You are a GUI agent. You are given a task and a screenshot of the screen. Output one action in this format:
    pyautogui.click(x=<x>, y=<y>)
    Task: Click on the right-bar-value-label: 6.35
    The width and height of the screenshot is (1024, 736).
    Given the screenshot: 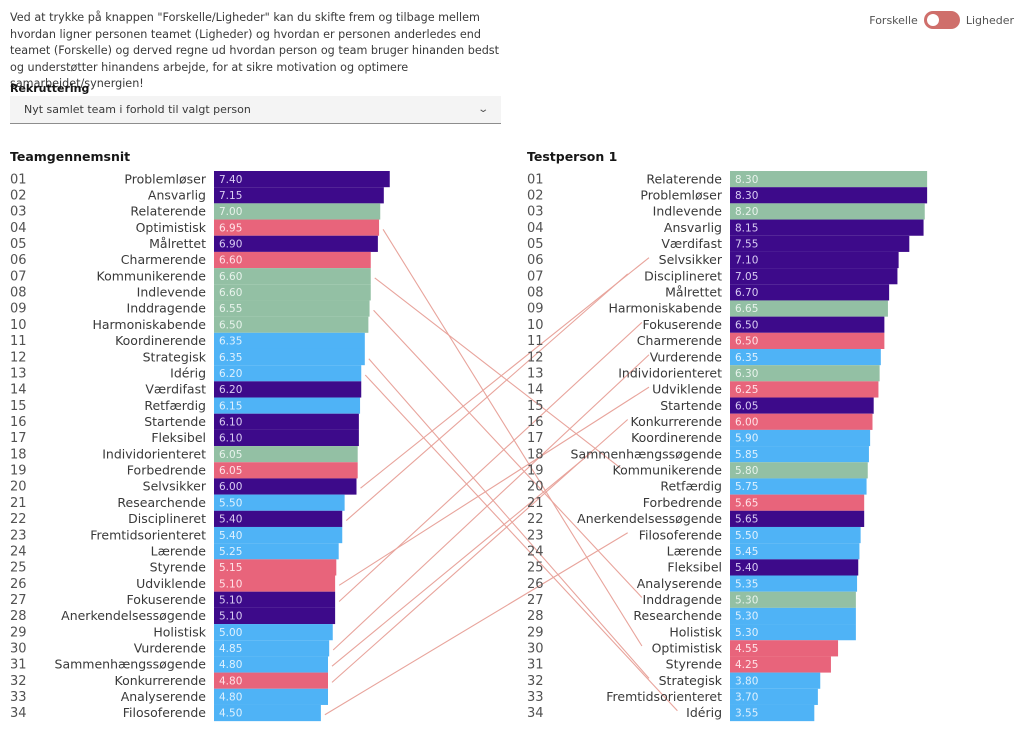 What is the action you would take?
    pyautogui.click(x=746, y=358)
    